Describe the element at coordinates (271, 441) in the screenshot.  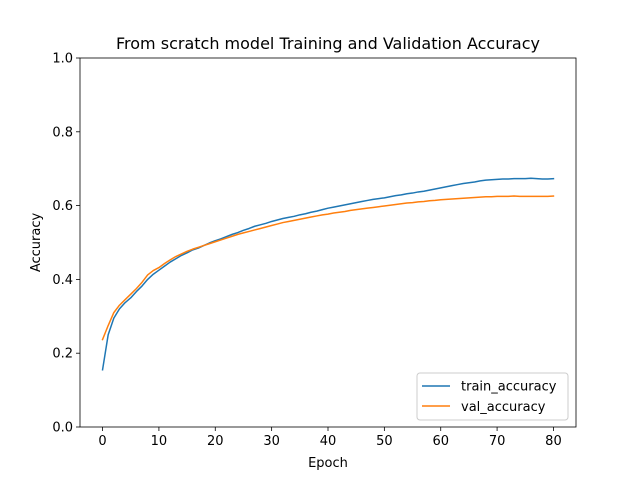
I see `x-tick-label: 30` at that location.